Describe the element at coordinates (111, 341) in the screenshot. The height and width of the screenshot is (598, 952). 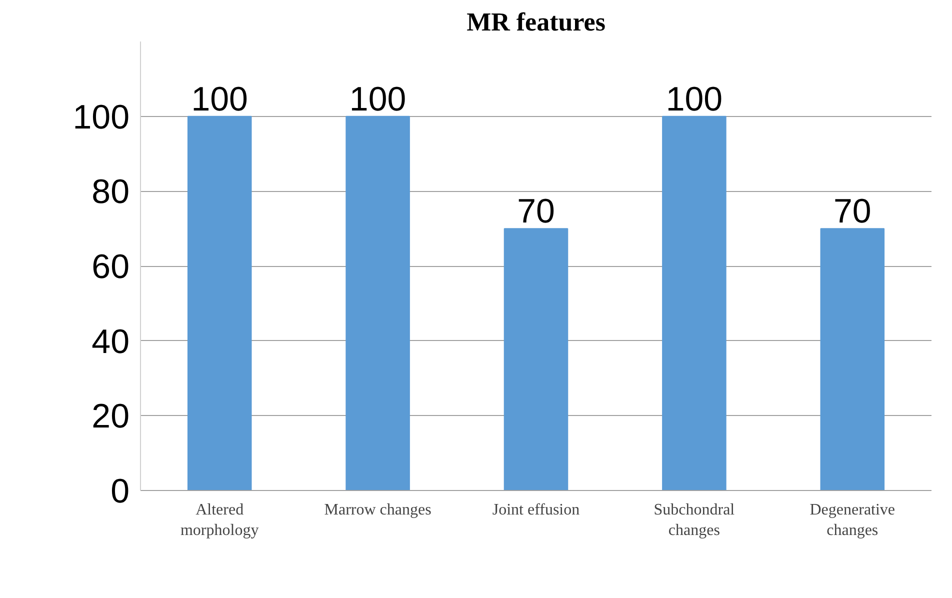
I see `y-tick-label: 40` at that location.